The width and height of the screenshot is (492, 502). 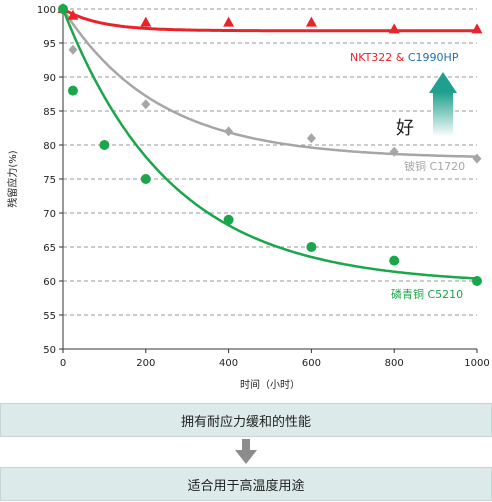 I want to click on x-tick-label: 600, so click(x=311, y=363).